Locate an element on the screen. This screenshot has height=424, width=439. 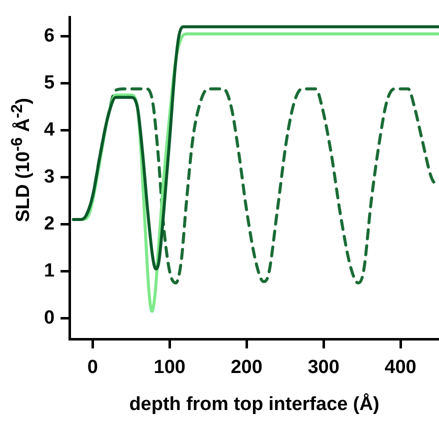
y-tick-label: 1 is located at coordinates (49, 271).